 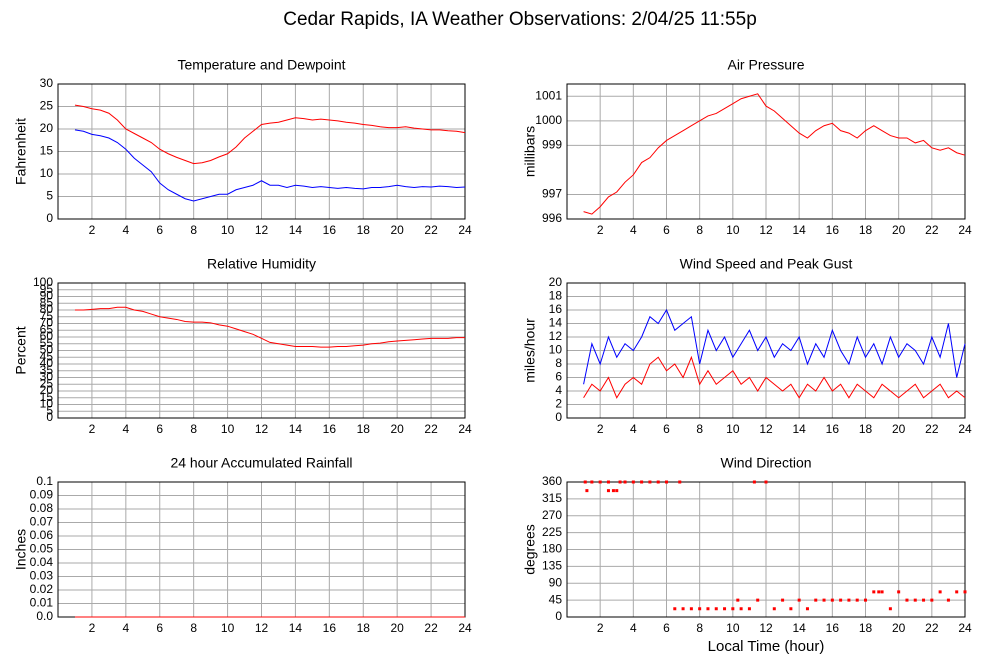 I want to click on y-tick-label: 6, so click(x=558, y=377).